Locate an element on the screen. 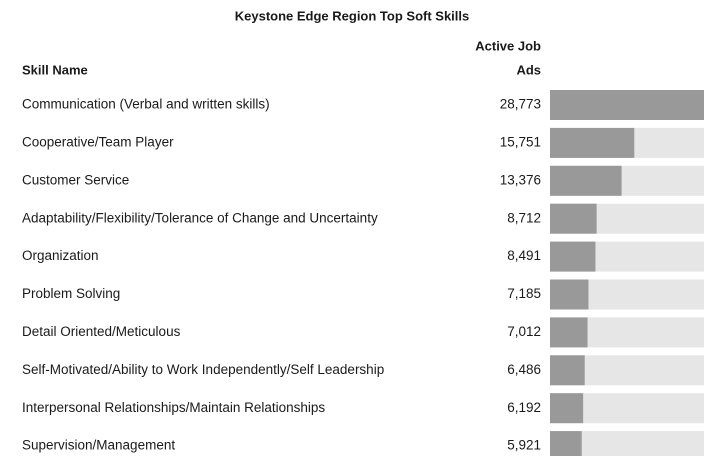 The width and height of the screenshot is (704, 456). category-label: Customer Service is located at coordinates (75, 179).